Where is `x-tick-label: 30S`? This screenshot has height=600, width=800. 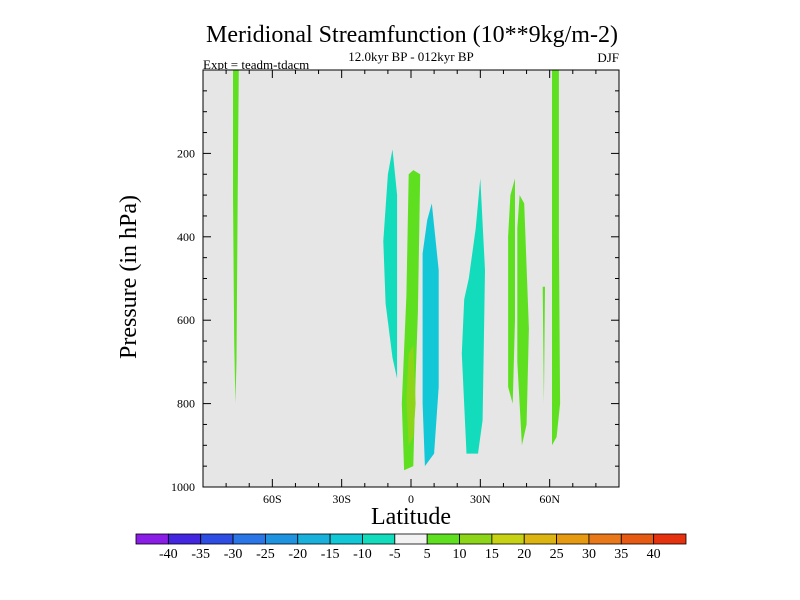 x-tick-label: 30S is located at coordinates (341, 499).